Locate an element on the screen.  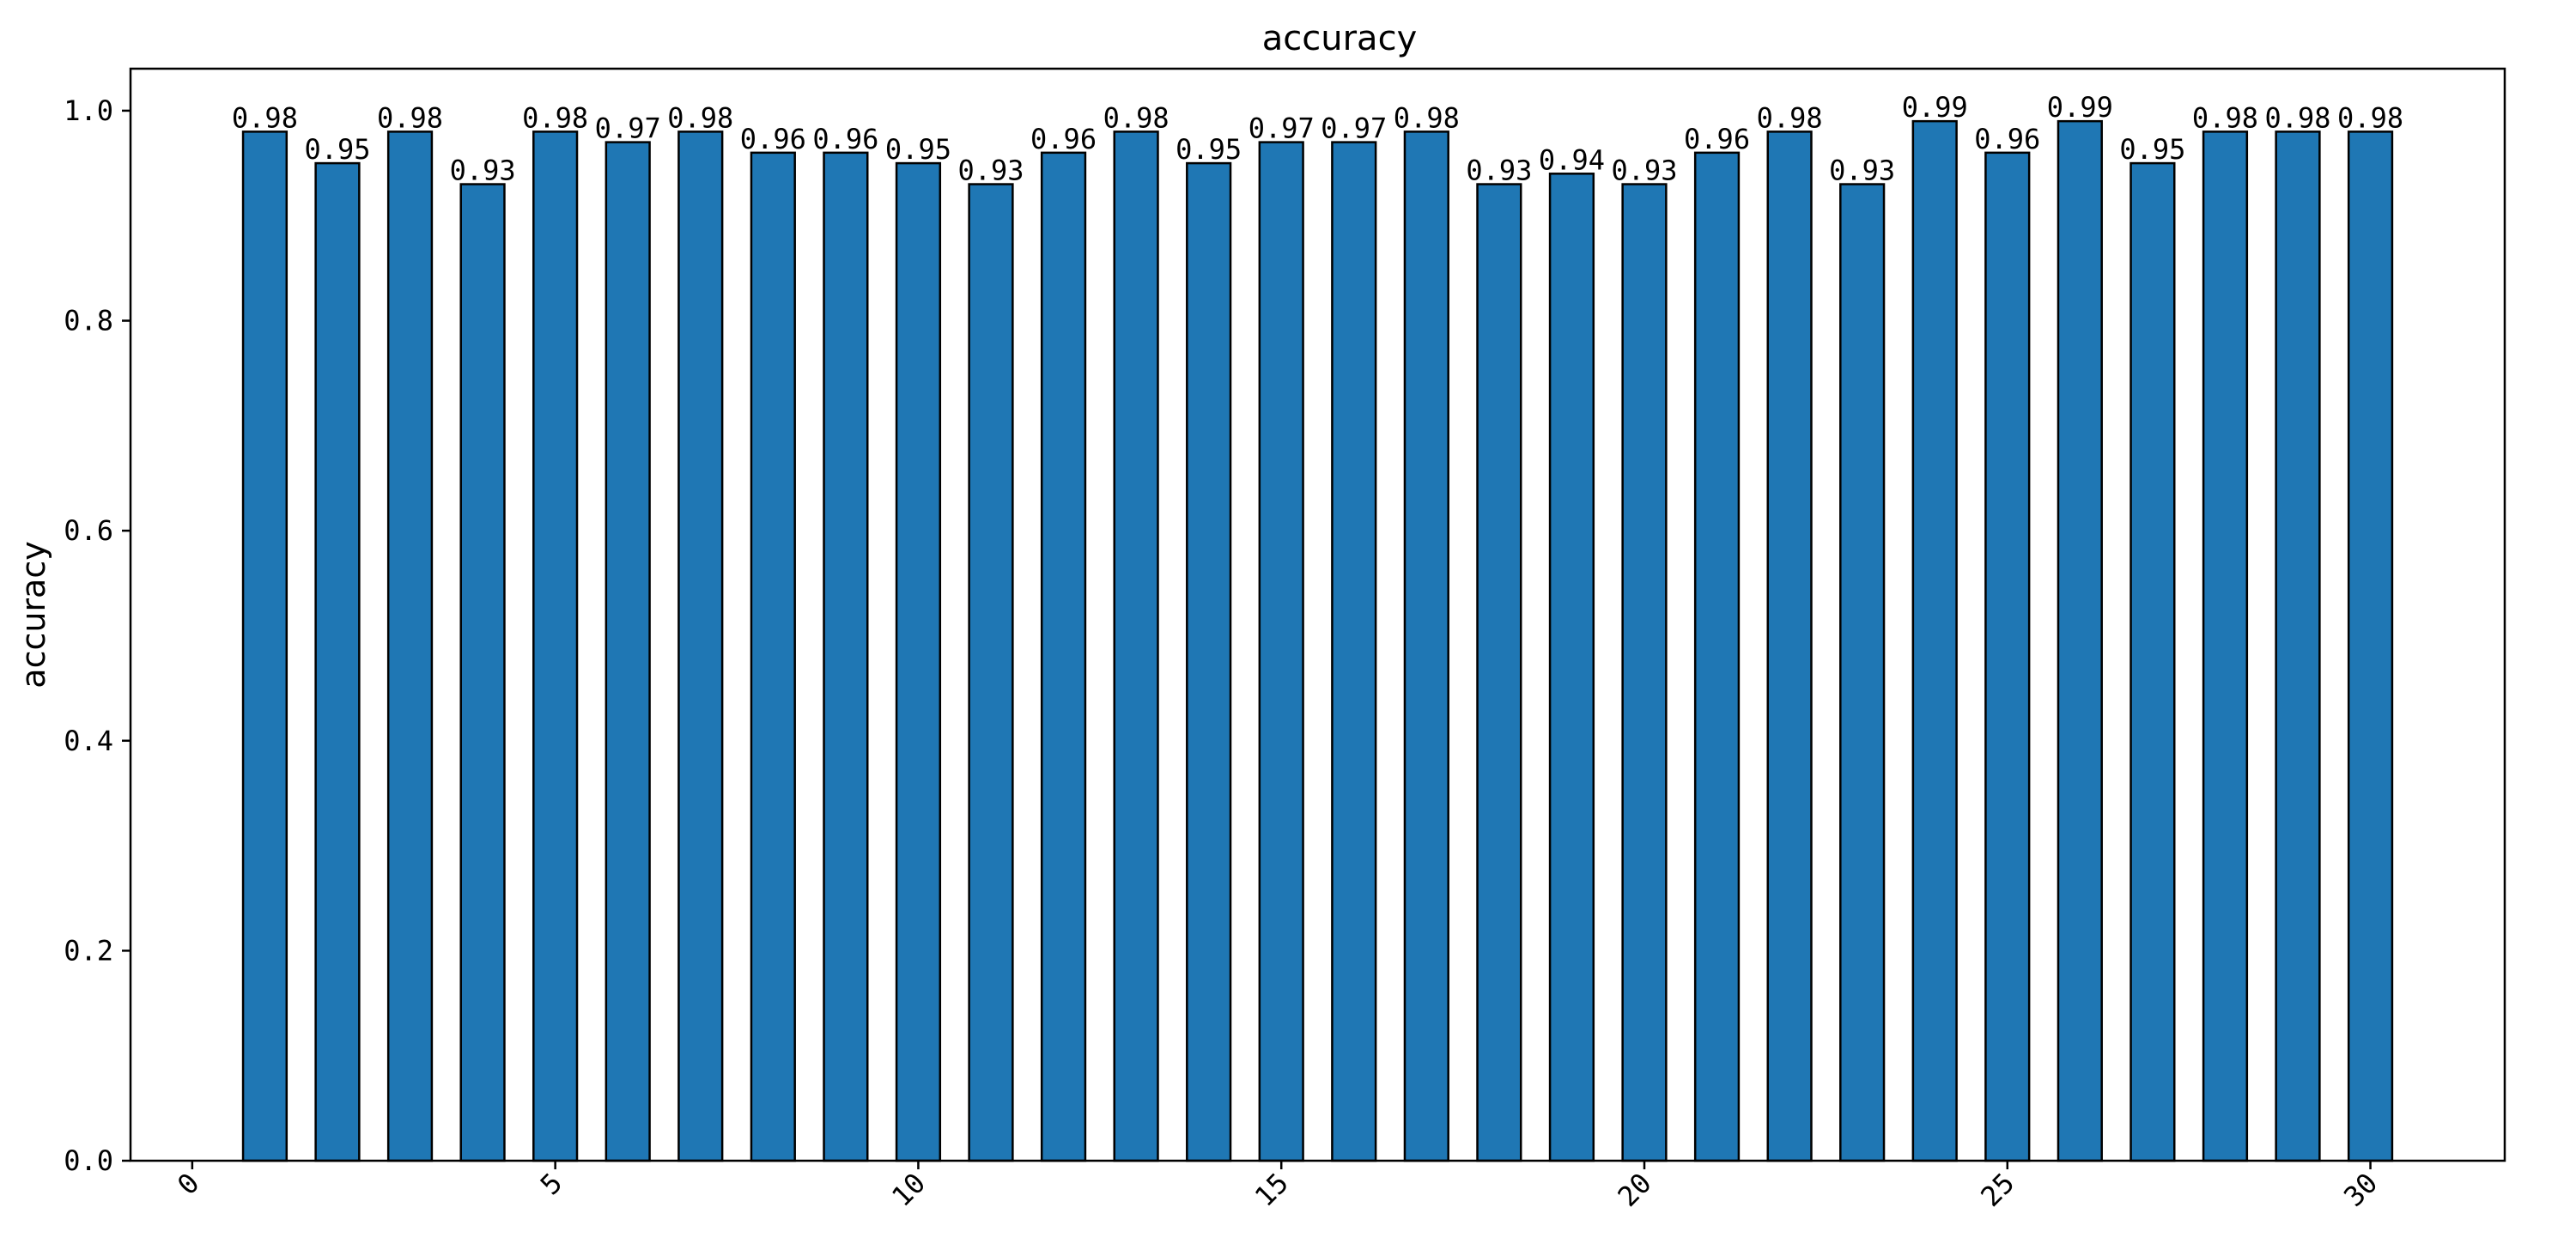
x-axis: 0 5 10 15 20 25 30 is located at coordinates (1277, 1187).